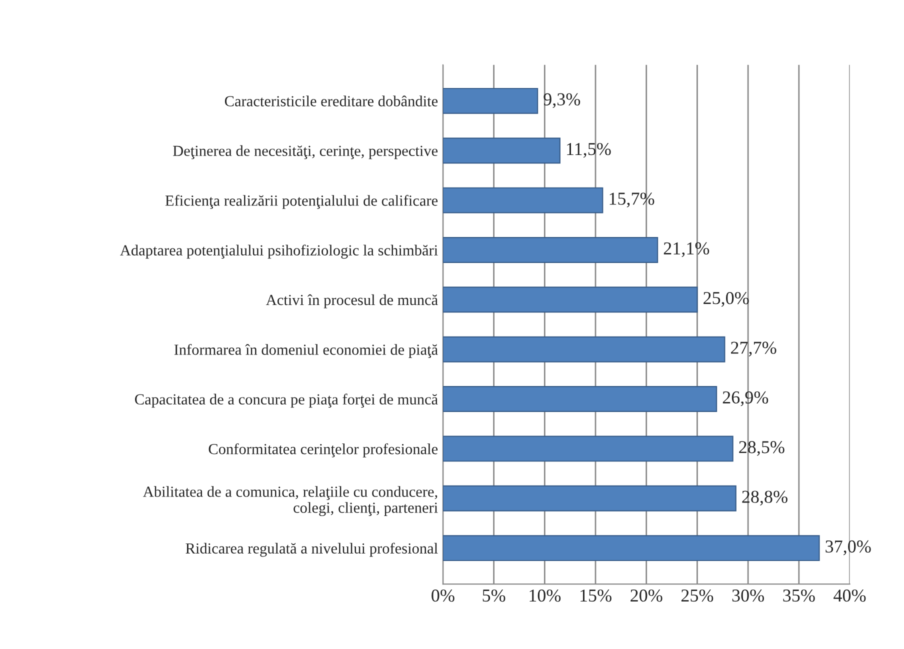 This screenshot has width=904, height=649. What do you see at coordinates (848, 548) in the screenshot?
I see `data-label: 37,0%` at bounding box center [848, 548].